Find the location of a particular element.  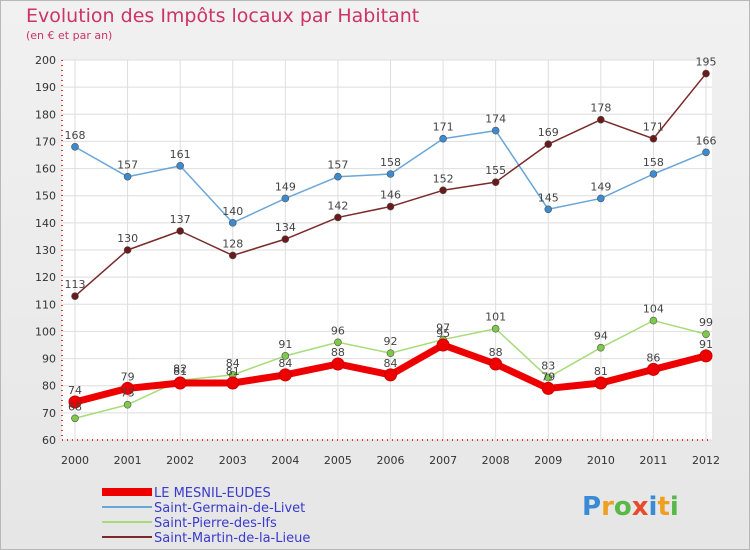

logo-letter-1: P is located at coordinates (591, 507).